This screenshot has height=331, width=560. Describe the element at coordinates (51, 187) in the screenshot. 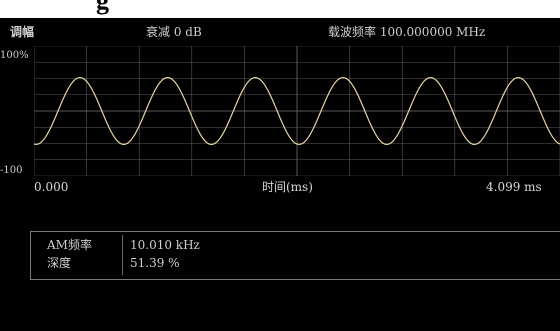

I see `x-axis-start-label: 0.000` at that location.